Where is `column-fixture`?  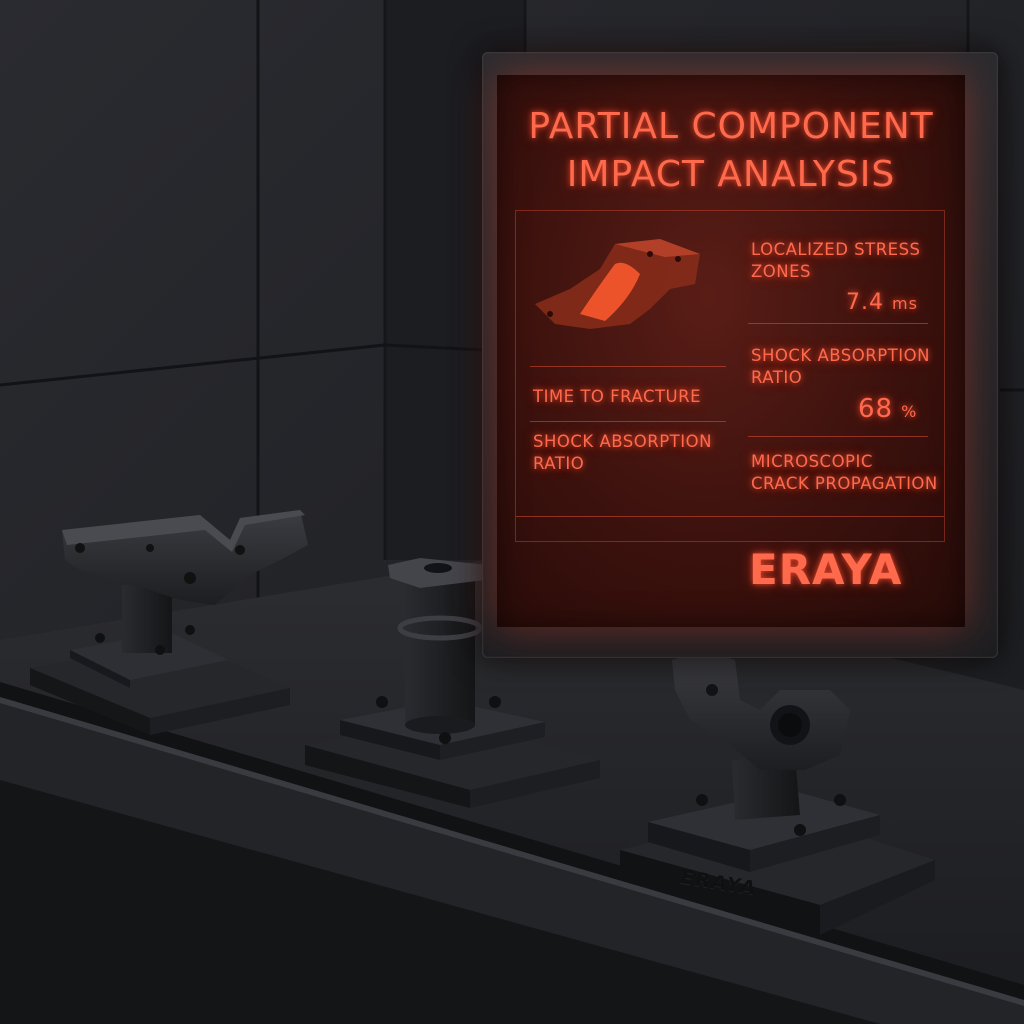
column-fixture is located at coordinates (452, 683).